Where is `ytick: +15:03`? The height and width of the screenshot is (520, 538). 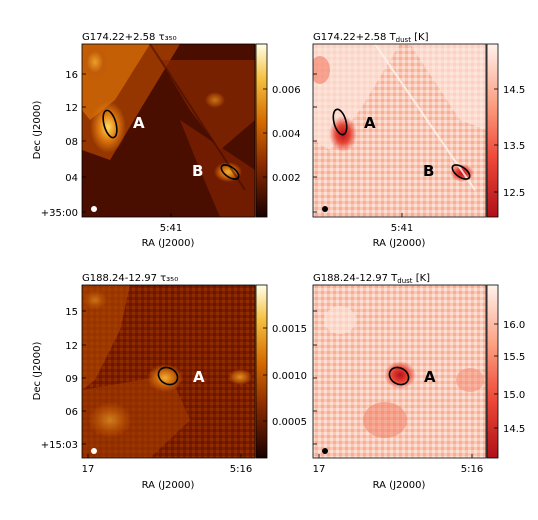 ytick: +15:03 is located at coordinates (59, 445).